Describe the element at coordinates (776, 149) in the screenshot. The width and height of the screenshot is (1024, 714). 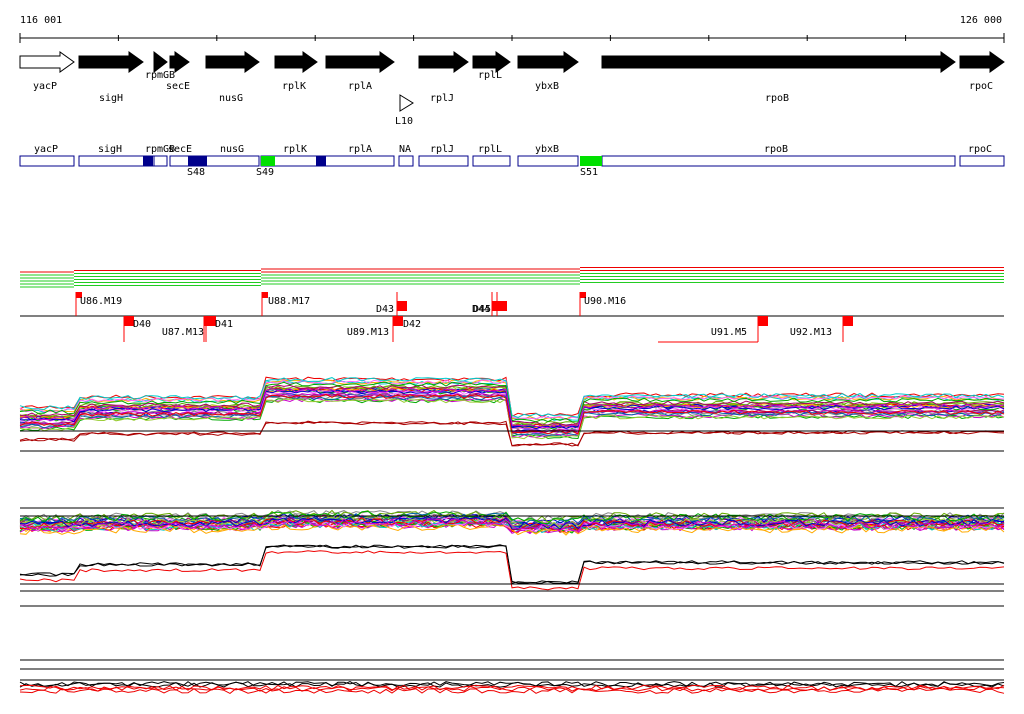
I see `box-label: rpoB` at that location.